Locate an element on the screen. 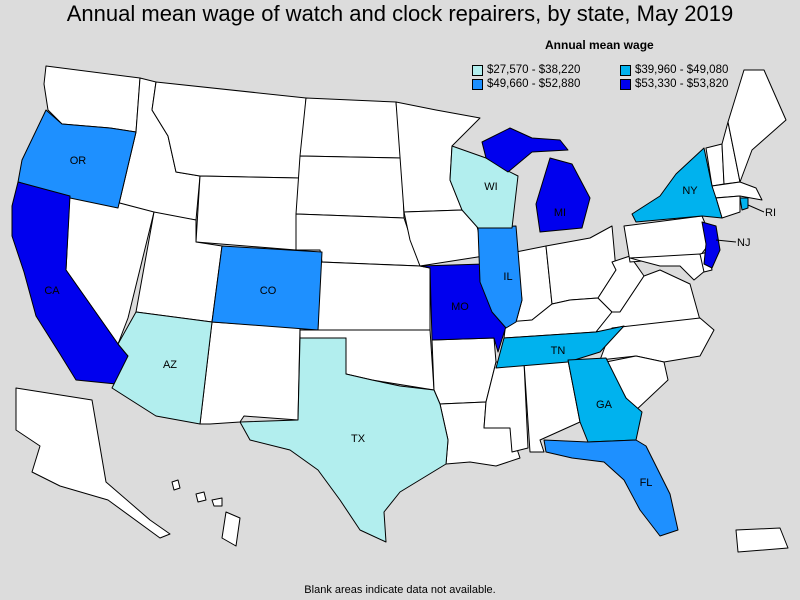 The image size is (800, 600). state-OR is located at coordinates (77, 159).